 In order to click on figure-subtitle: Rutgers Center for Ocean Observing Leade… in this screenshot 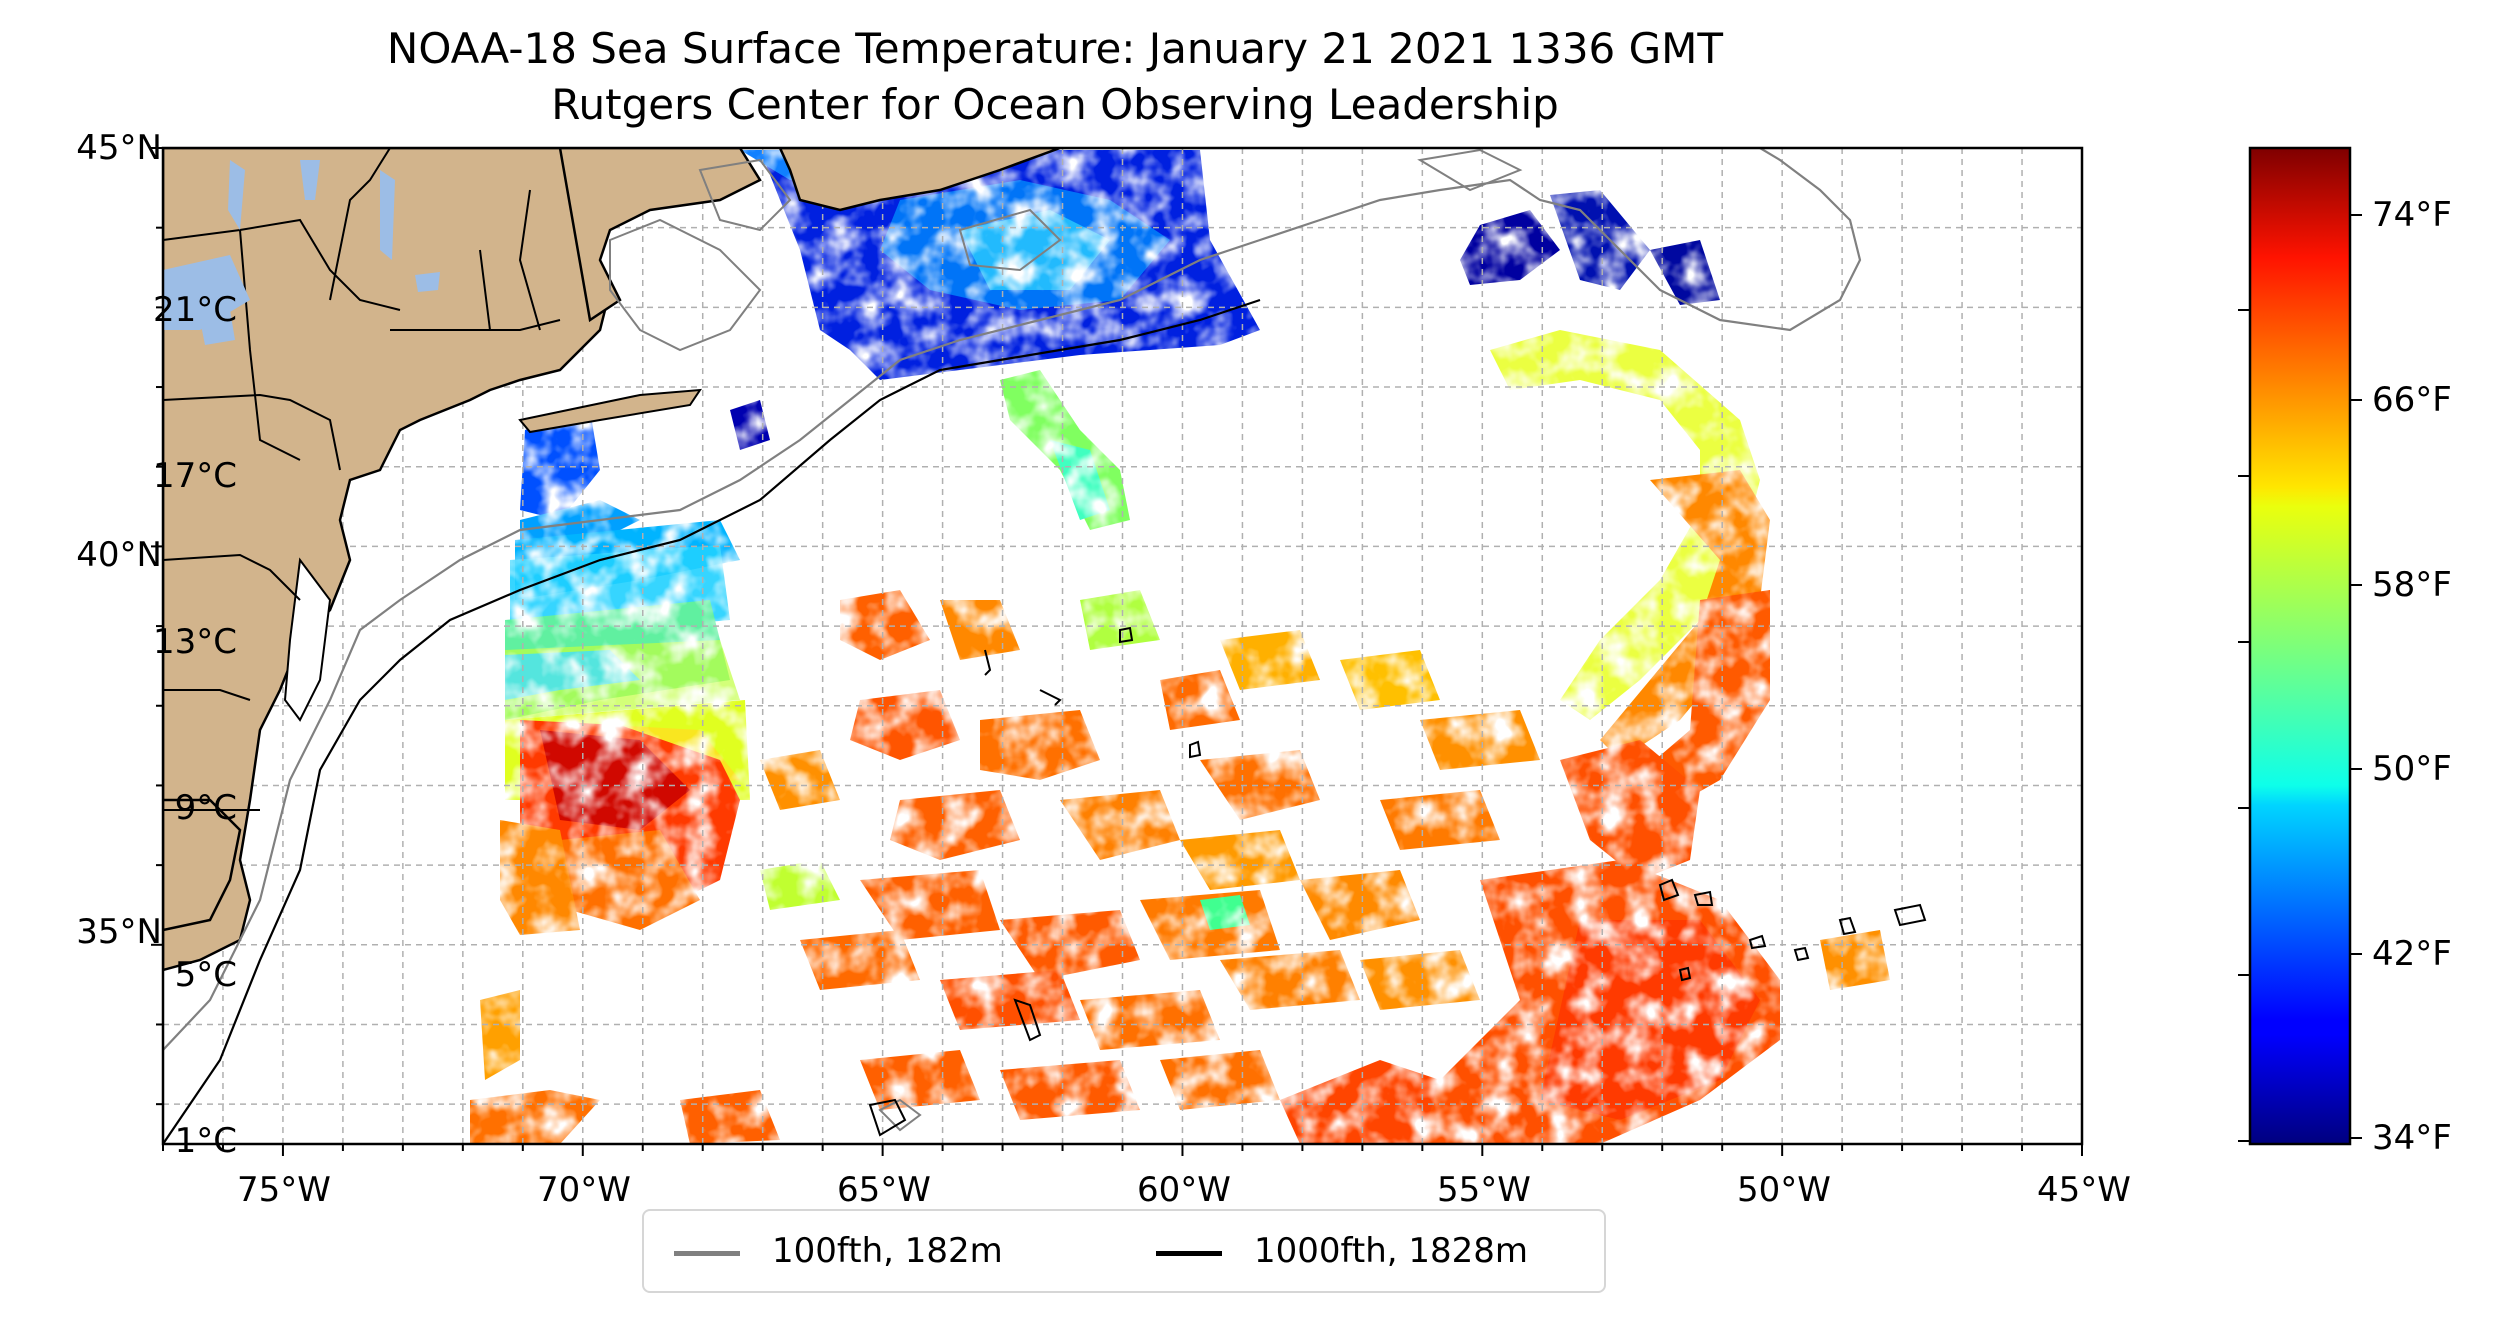, I will do `click(1055, 104)`.